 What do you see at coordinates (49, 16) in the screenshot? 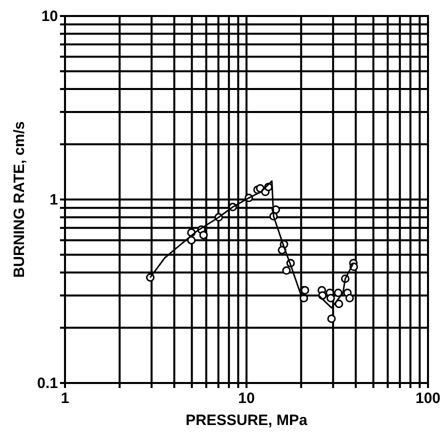
I see `y-tick-label: 10` at bounding box center [49, 16].